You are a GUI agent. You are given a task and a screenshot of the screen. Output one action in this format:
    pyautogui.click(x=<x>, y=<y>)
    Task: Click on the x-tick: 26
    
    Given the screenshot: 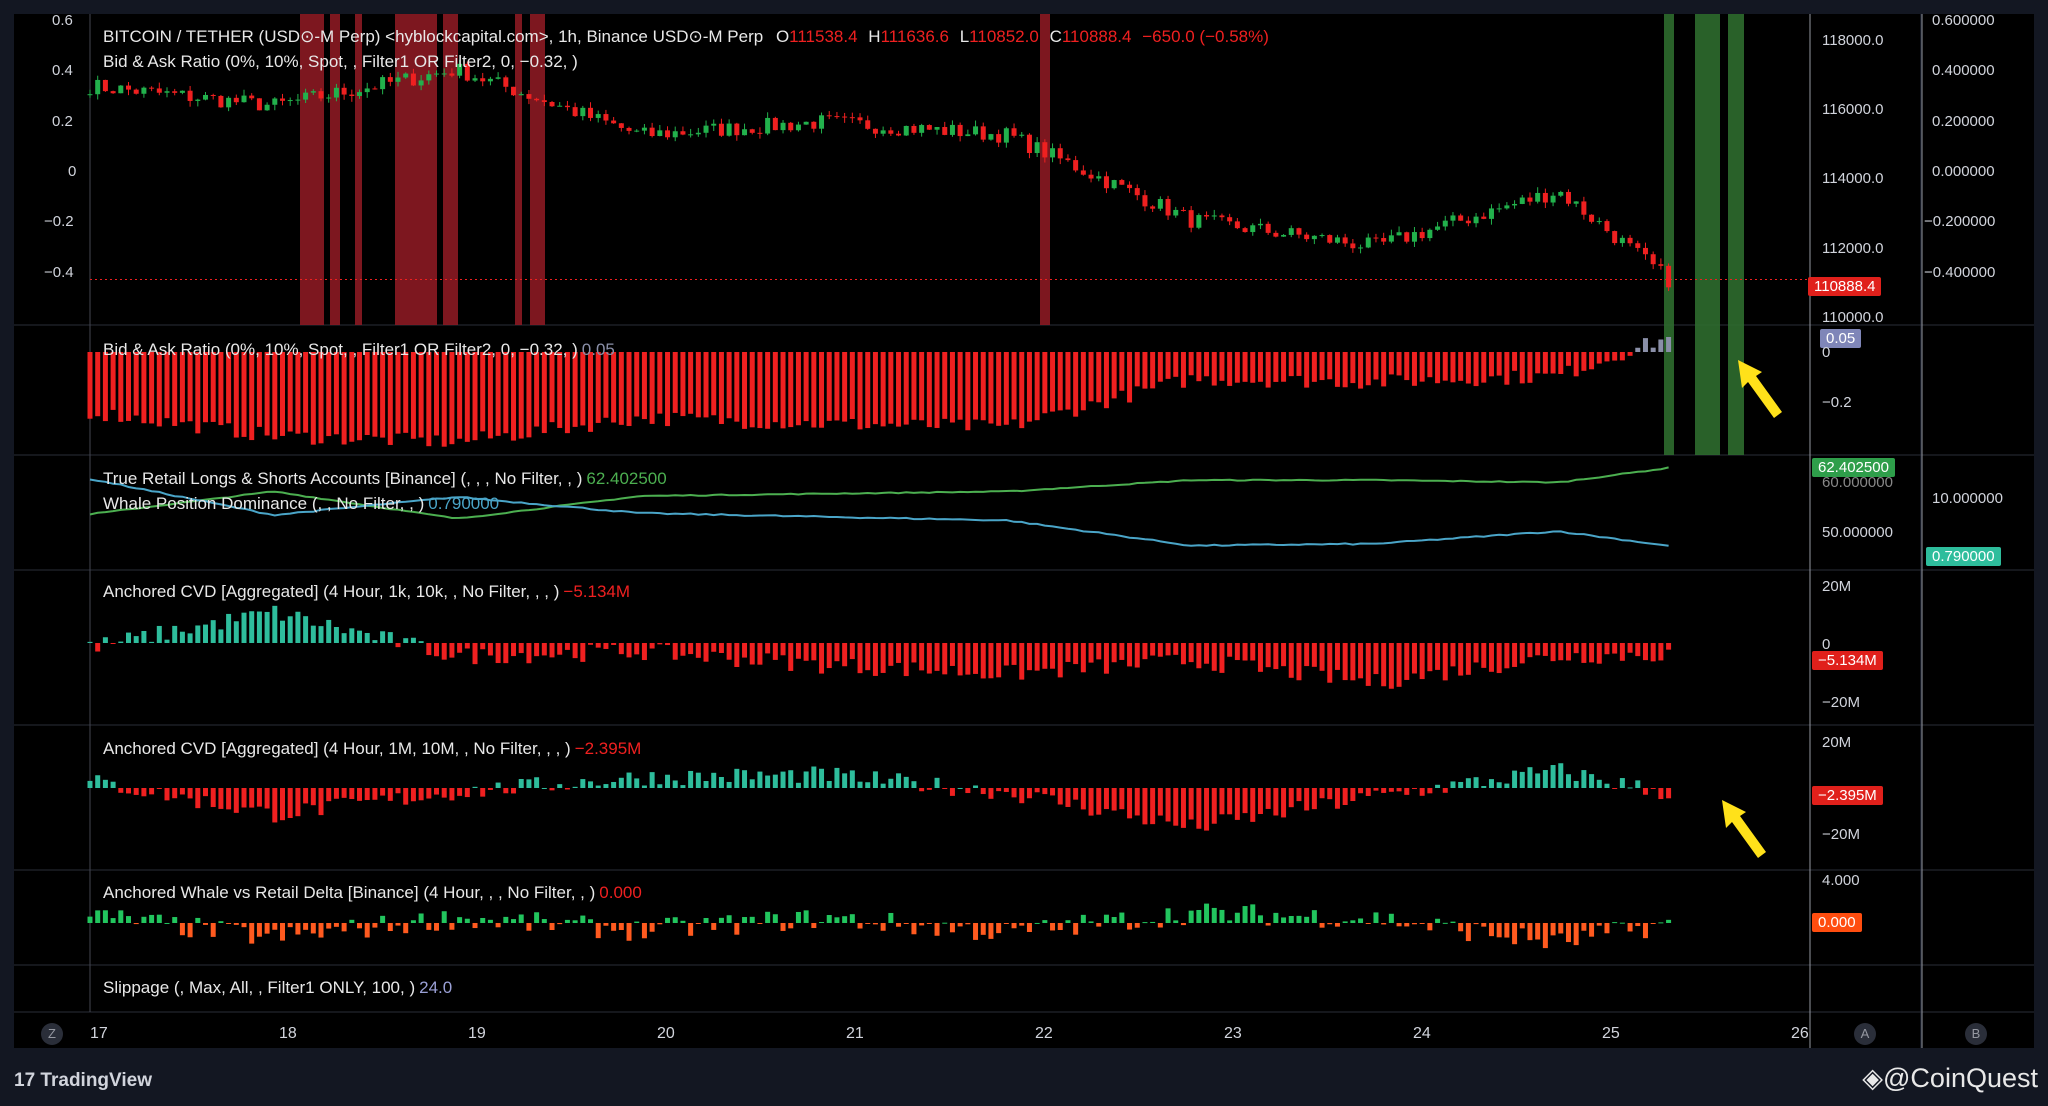 What is the action you would take?
    pyautogui.click(x=1800, y=1033)
    